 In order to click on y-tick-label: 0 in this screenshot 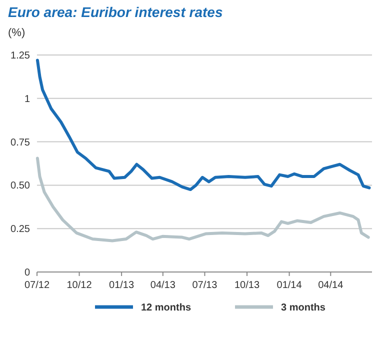, I will do `click(27, 273)`.